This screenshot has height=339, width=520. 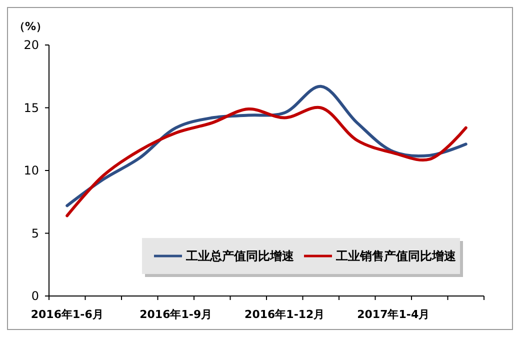 What do you see at coordinates (31, 45) in the screenshot?
I see `y-tick-label: 20` at bounding box center [31, 45].